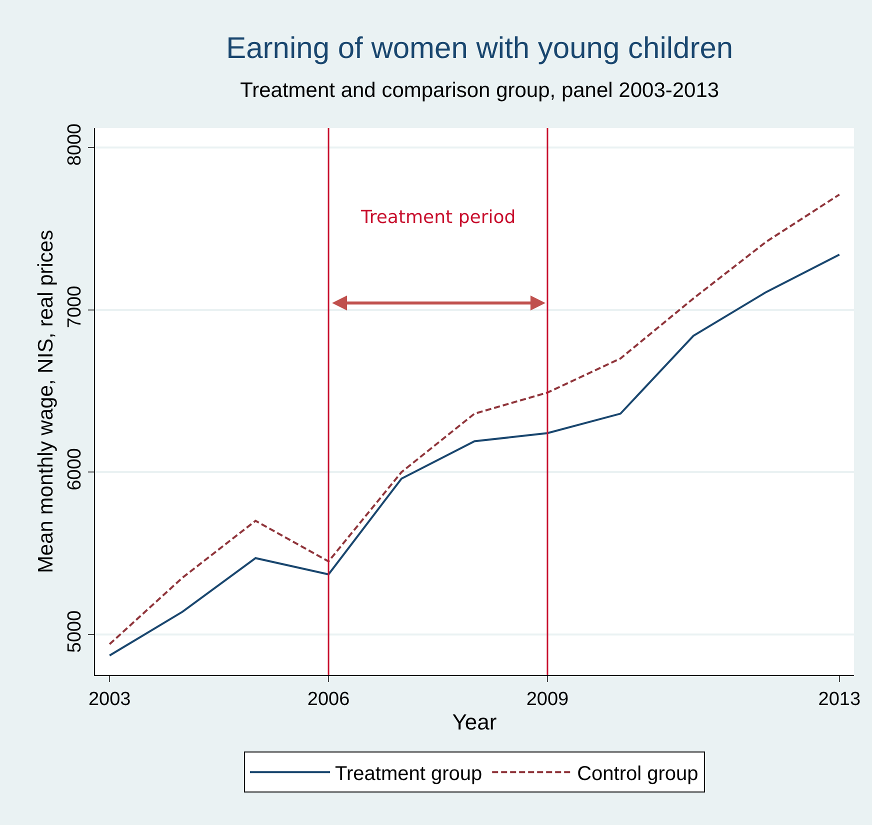 Image resolution: width=872 pixels, height=825 pixels. What do you see at coordinates (480, 48) in the screenshot?
I see `chart-title: Earning of women with young children` at bounding box center [480, 48].